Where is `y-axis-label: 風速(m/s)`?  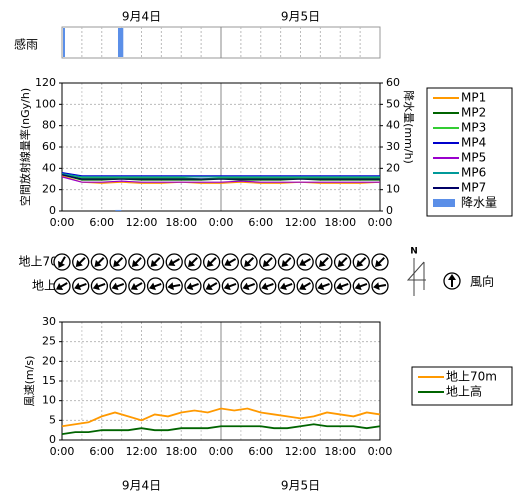
y-axis-label: 風速(m/s) is located at coordinates (29, 381).